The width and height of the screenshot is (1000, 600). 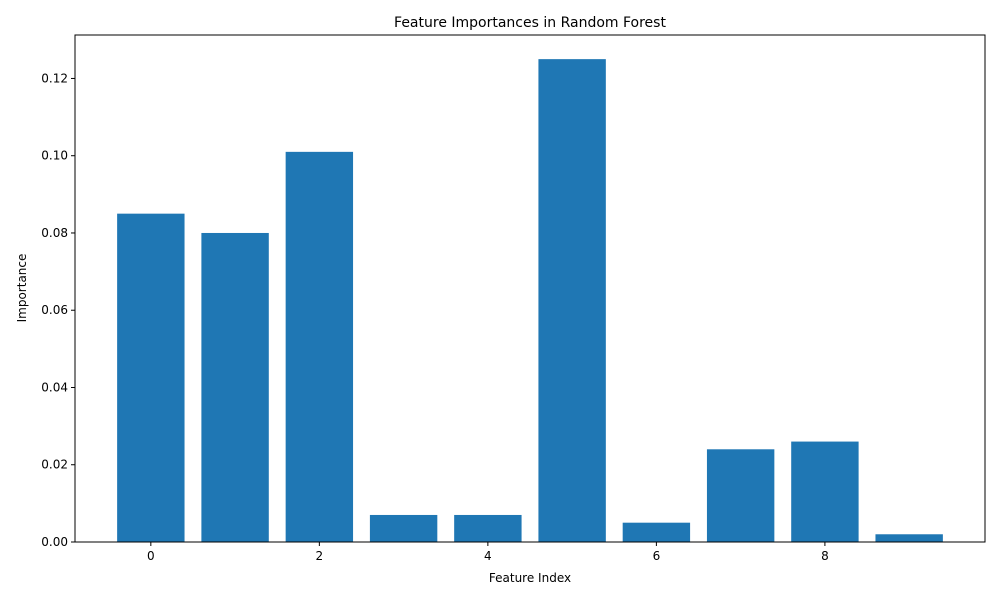 What do you see at coordinates (657, 556) in the screenshot?
I see `x-tick-label: 6` at bounding box center [657, 556].